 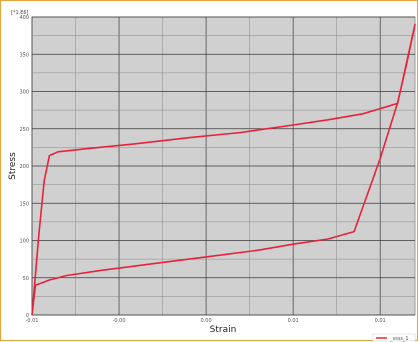 What do you see at coordinates (32, 321) in the screenshot?
I see `x-tick-label: -0.01` at bounding box center [32, 321].